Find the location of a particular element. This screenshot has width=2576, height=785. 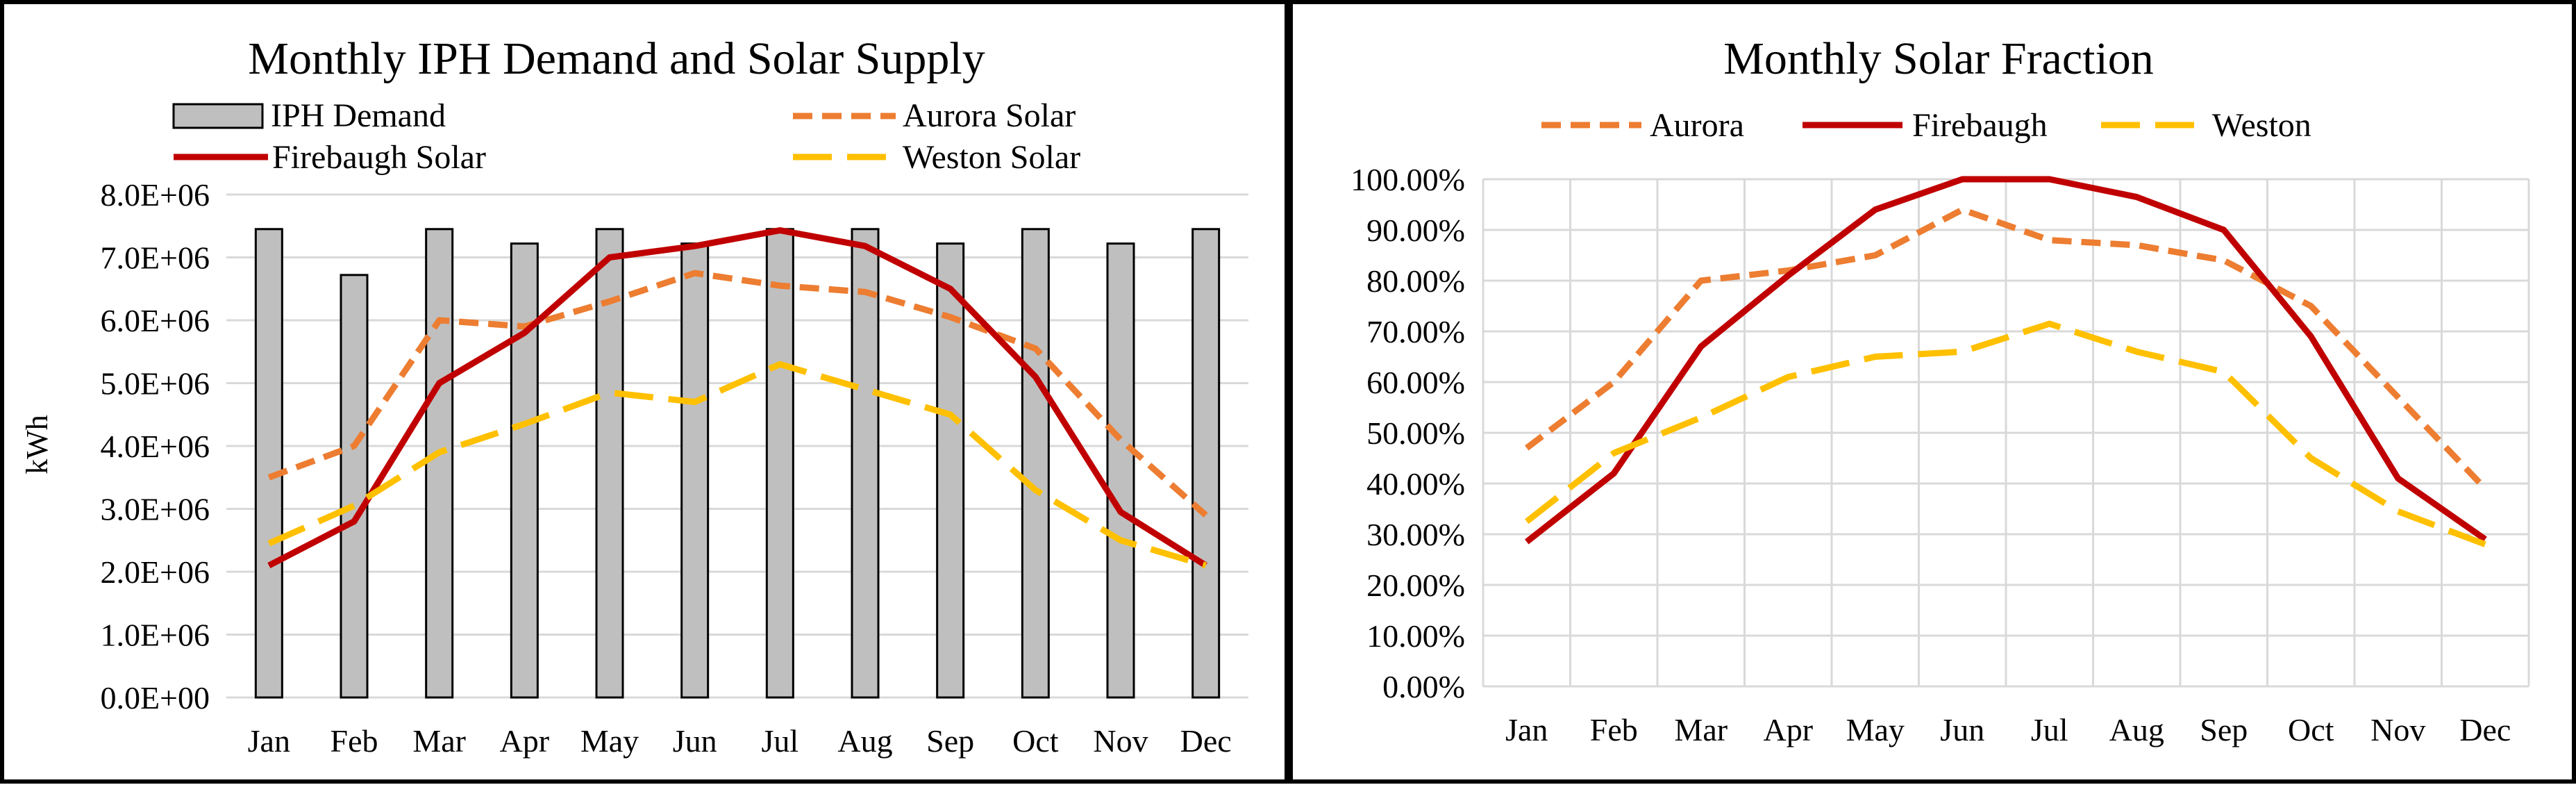

legend-label-weston: Weston is located at coordinates (2261, 125).